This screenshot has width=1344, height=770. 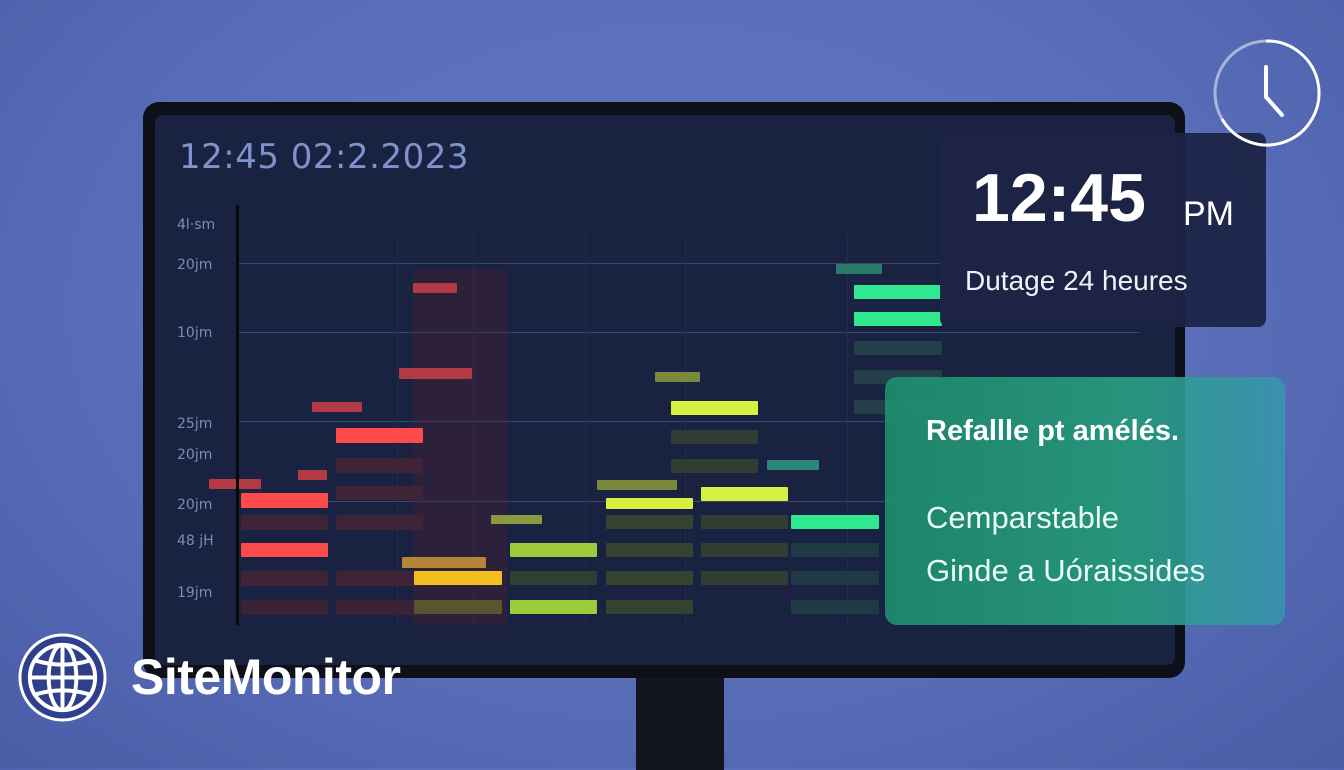 What do you see at coordinates (680, 720) in the screenshot?
I see `monitor-stand` at bounding box center [680, 720].